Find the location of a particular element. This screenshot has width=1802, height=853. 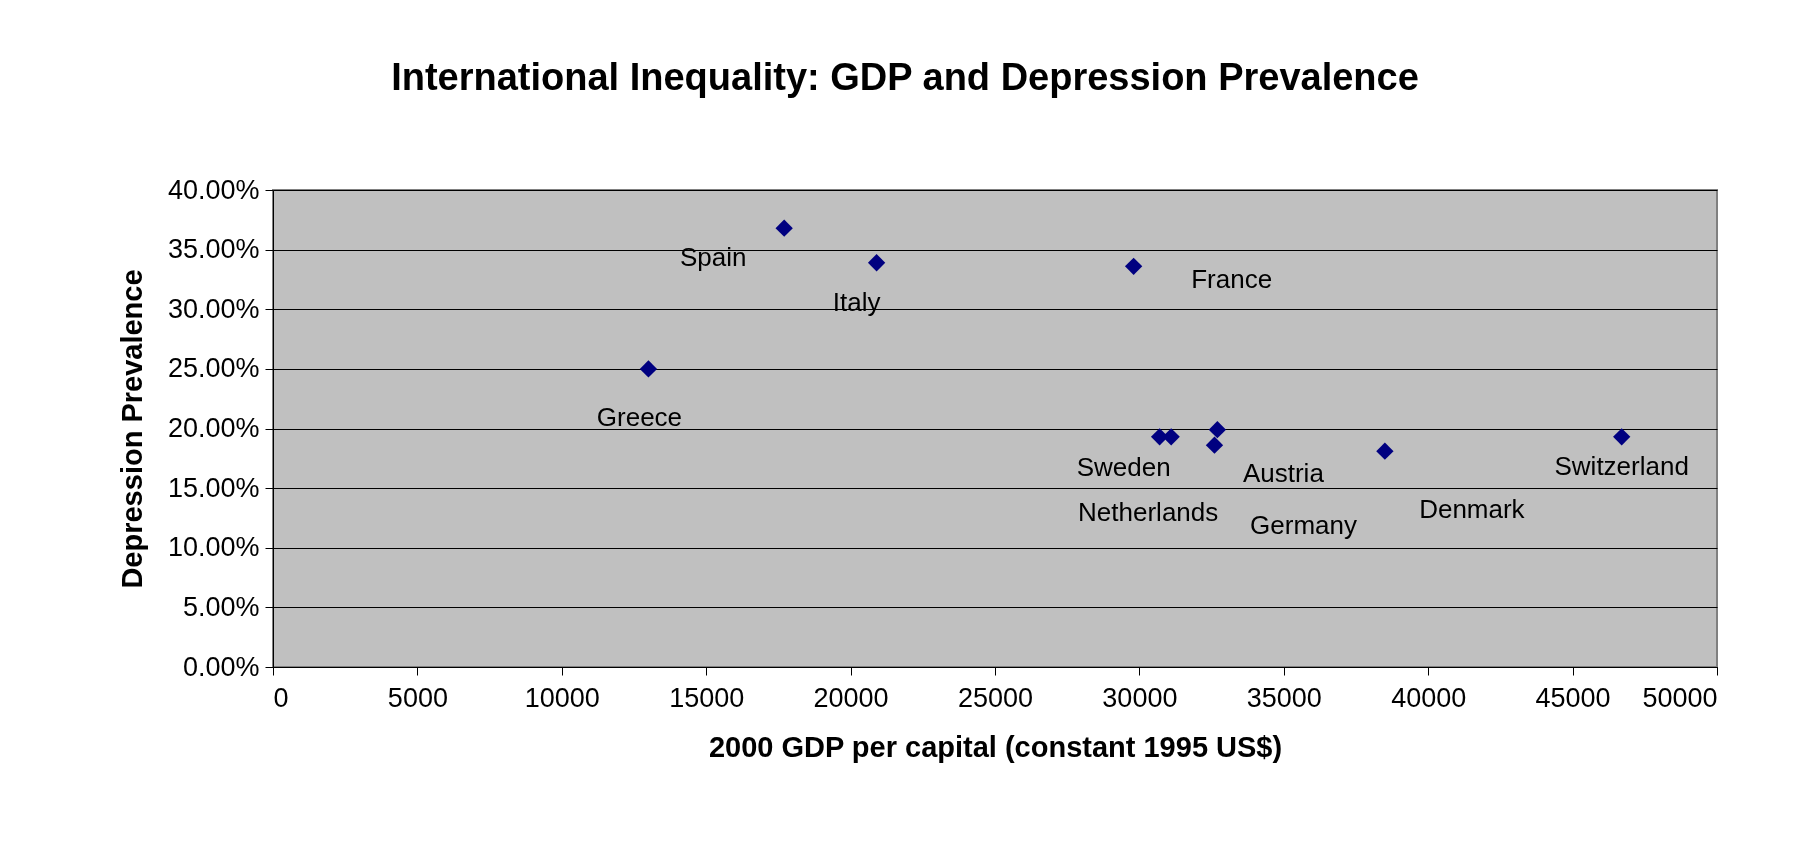

y-tick-label: 5.00% is located at coordinates (221, 606).